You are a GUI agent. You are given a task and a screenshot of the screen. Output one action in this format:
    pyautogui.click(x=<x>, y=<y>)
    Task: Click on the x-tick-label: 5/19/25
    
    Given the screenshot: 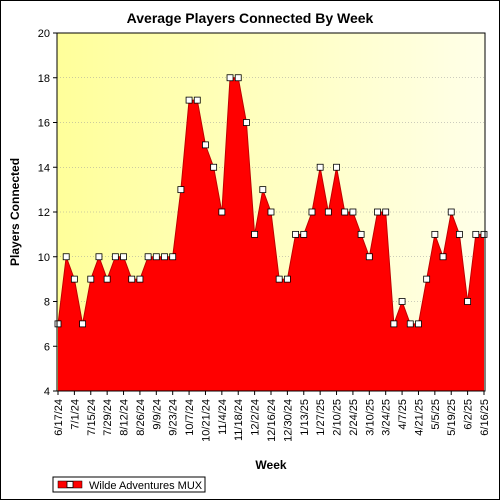 What is the action you would take?
    pyautogui.click(x=452, y=417)
    